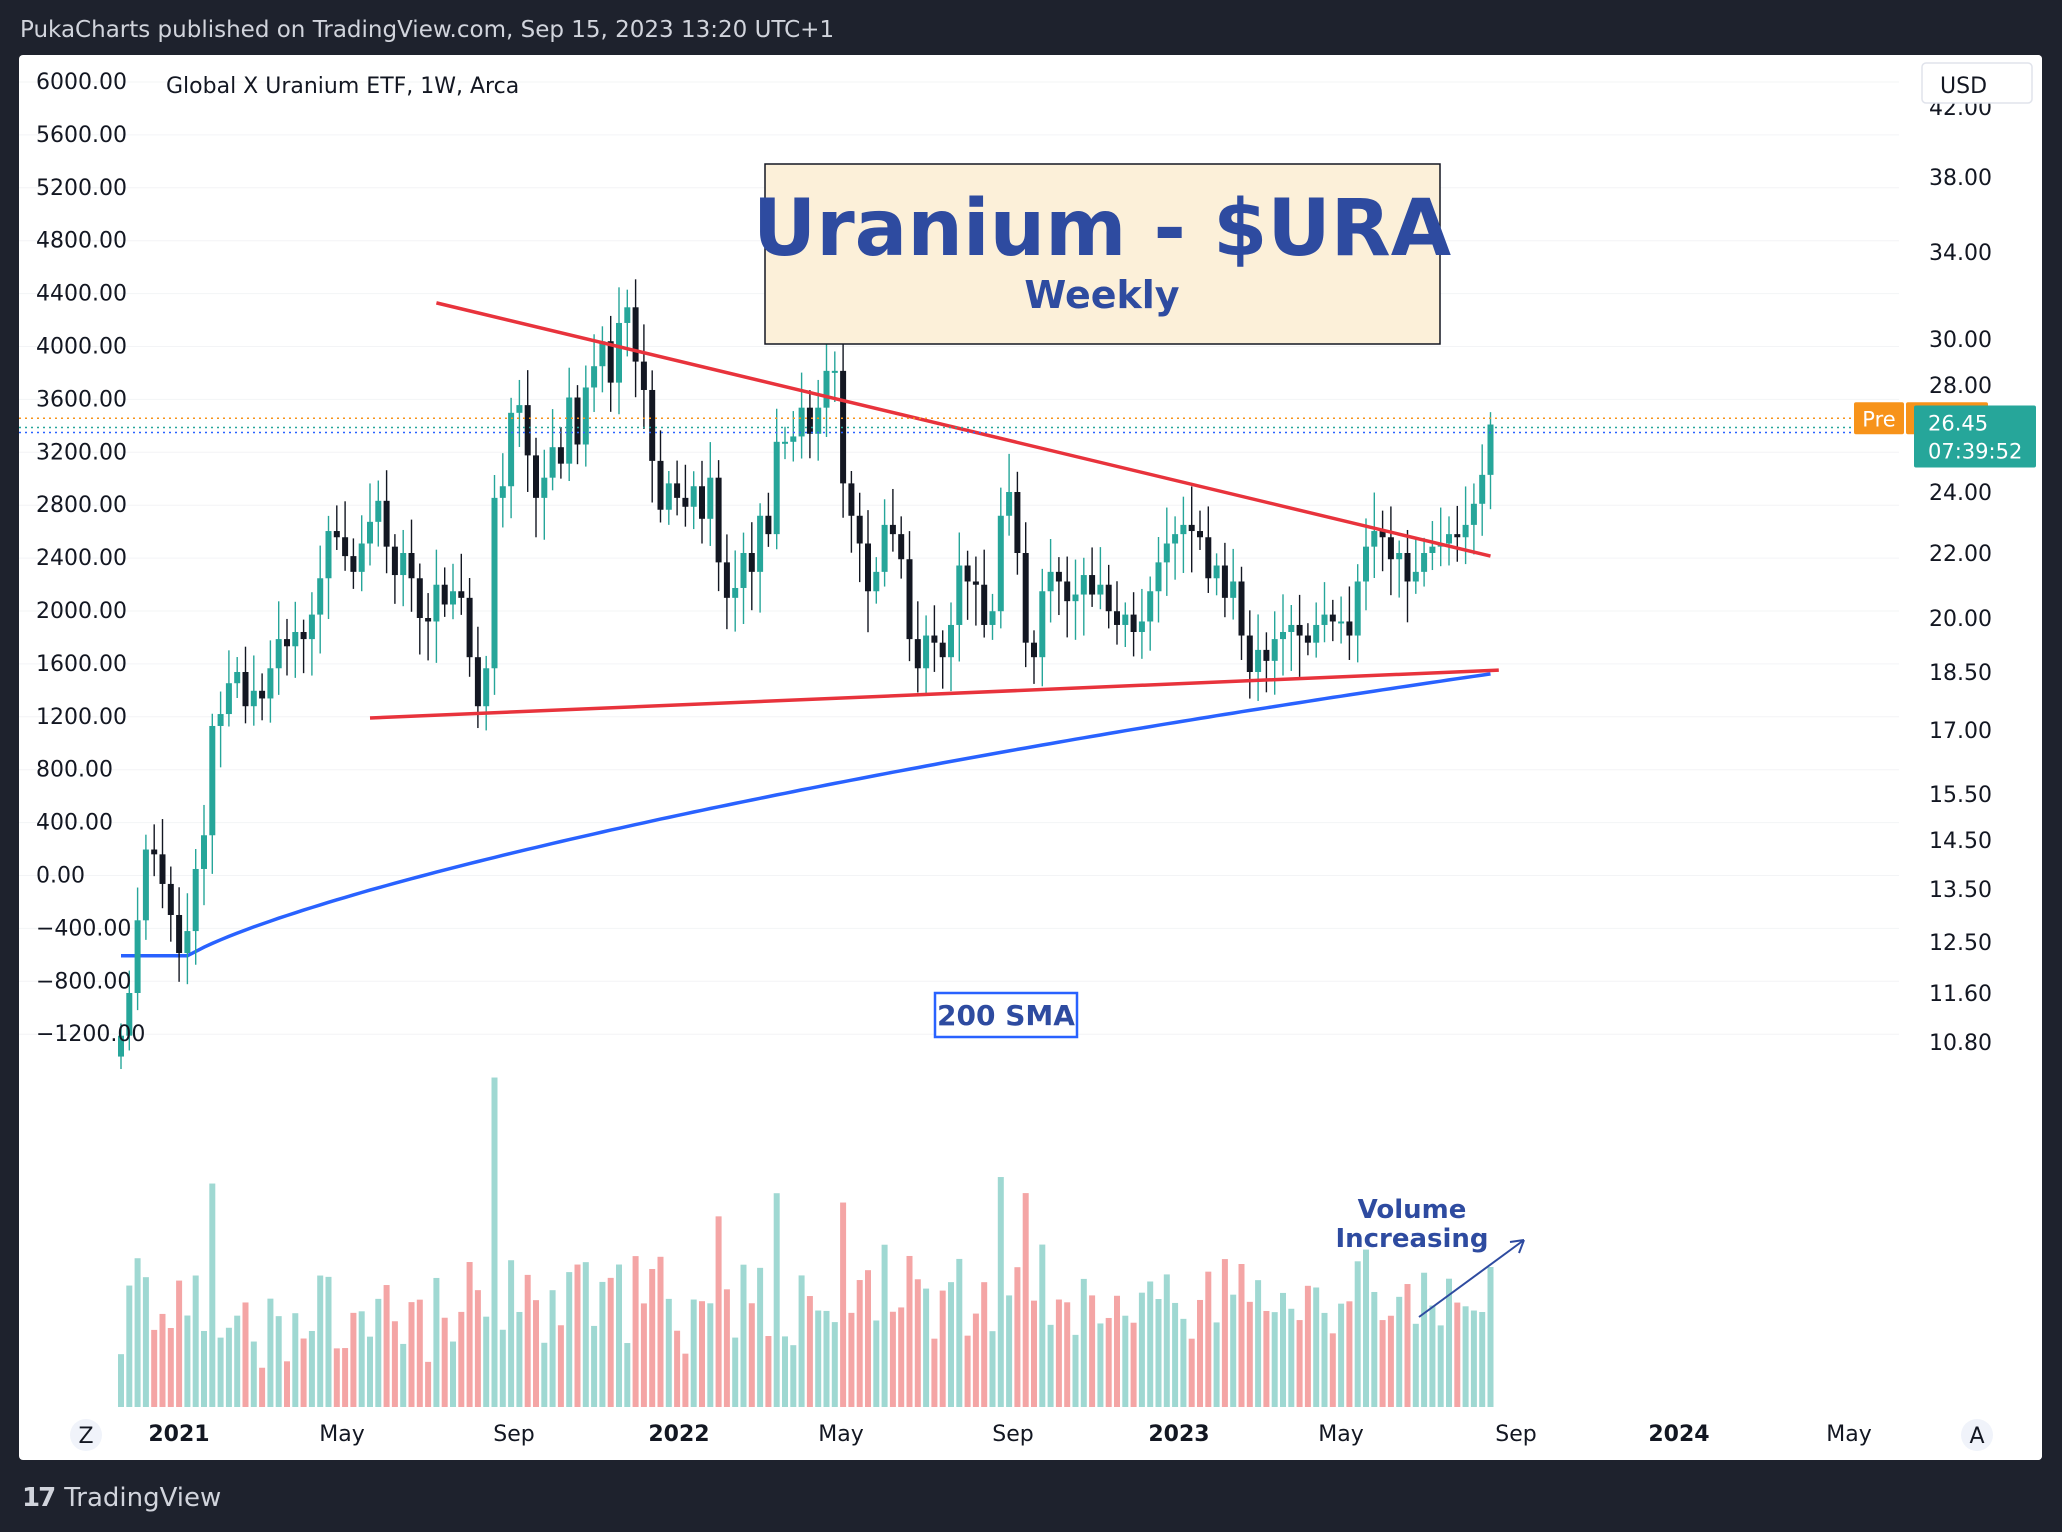 The height and width of the screenshot is (1532, 2062). What do you see at coordinates (678, 1434) in the screenshot?
I see `time-axis-tick: 2022` at bounding box center [678, 1434].